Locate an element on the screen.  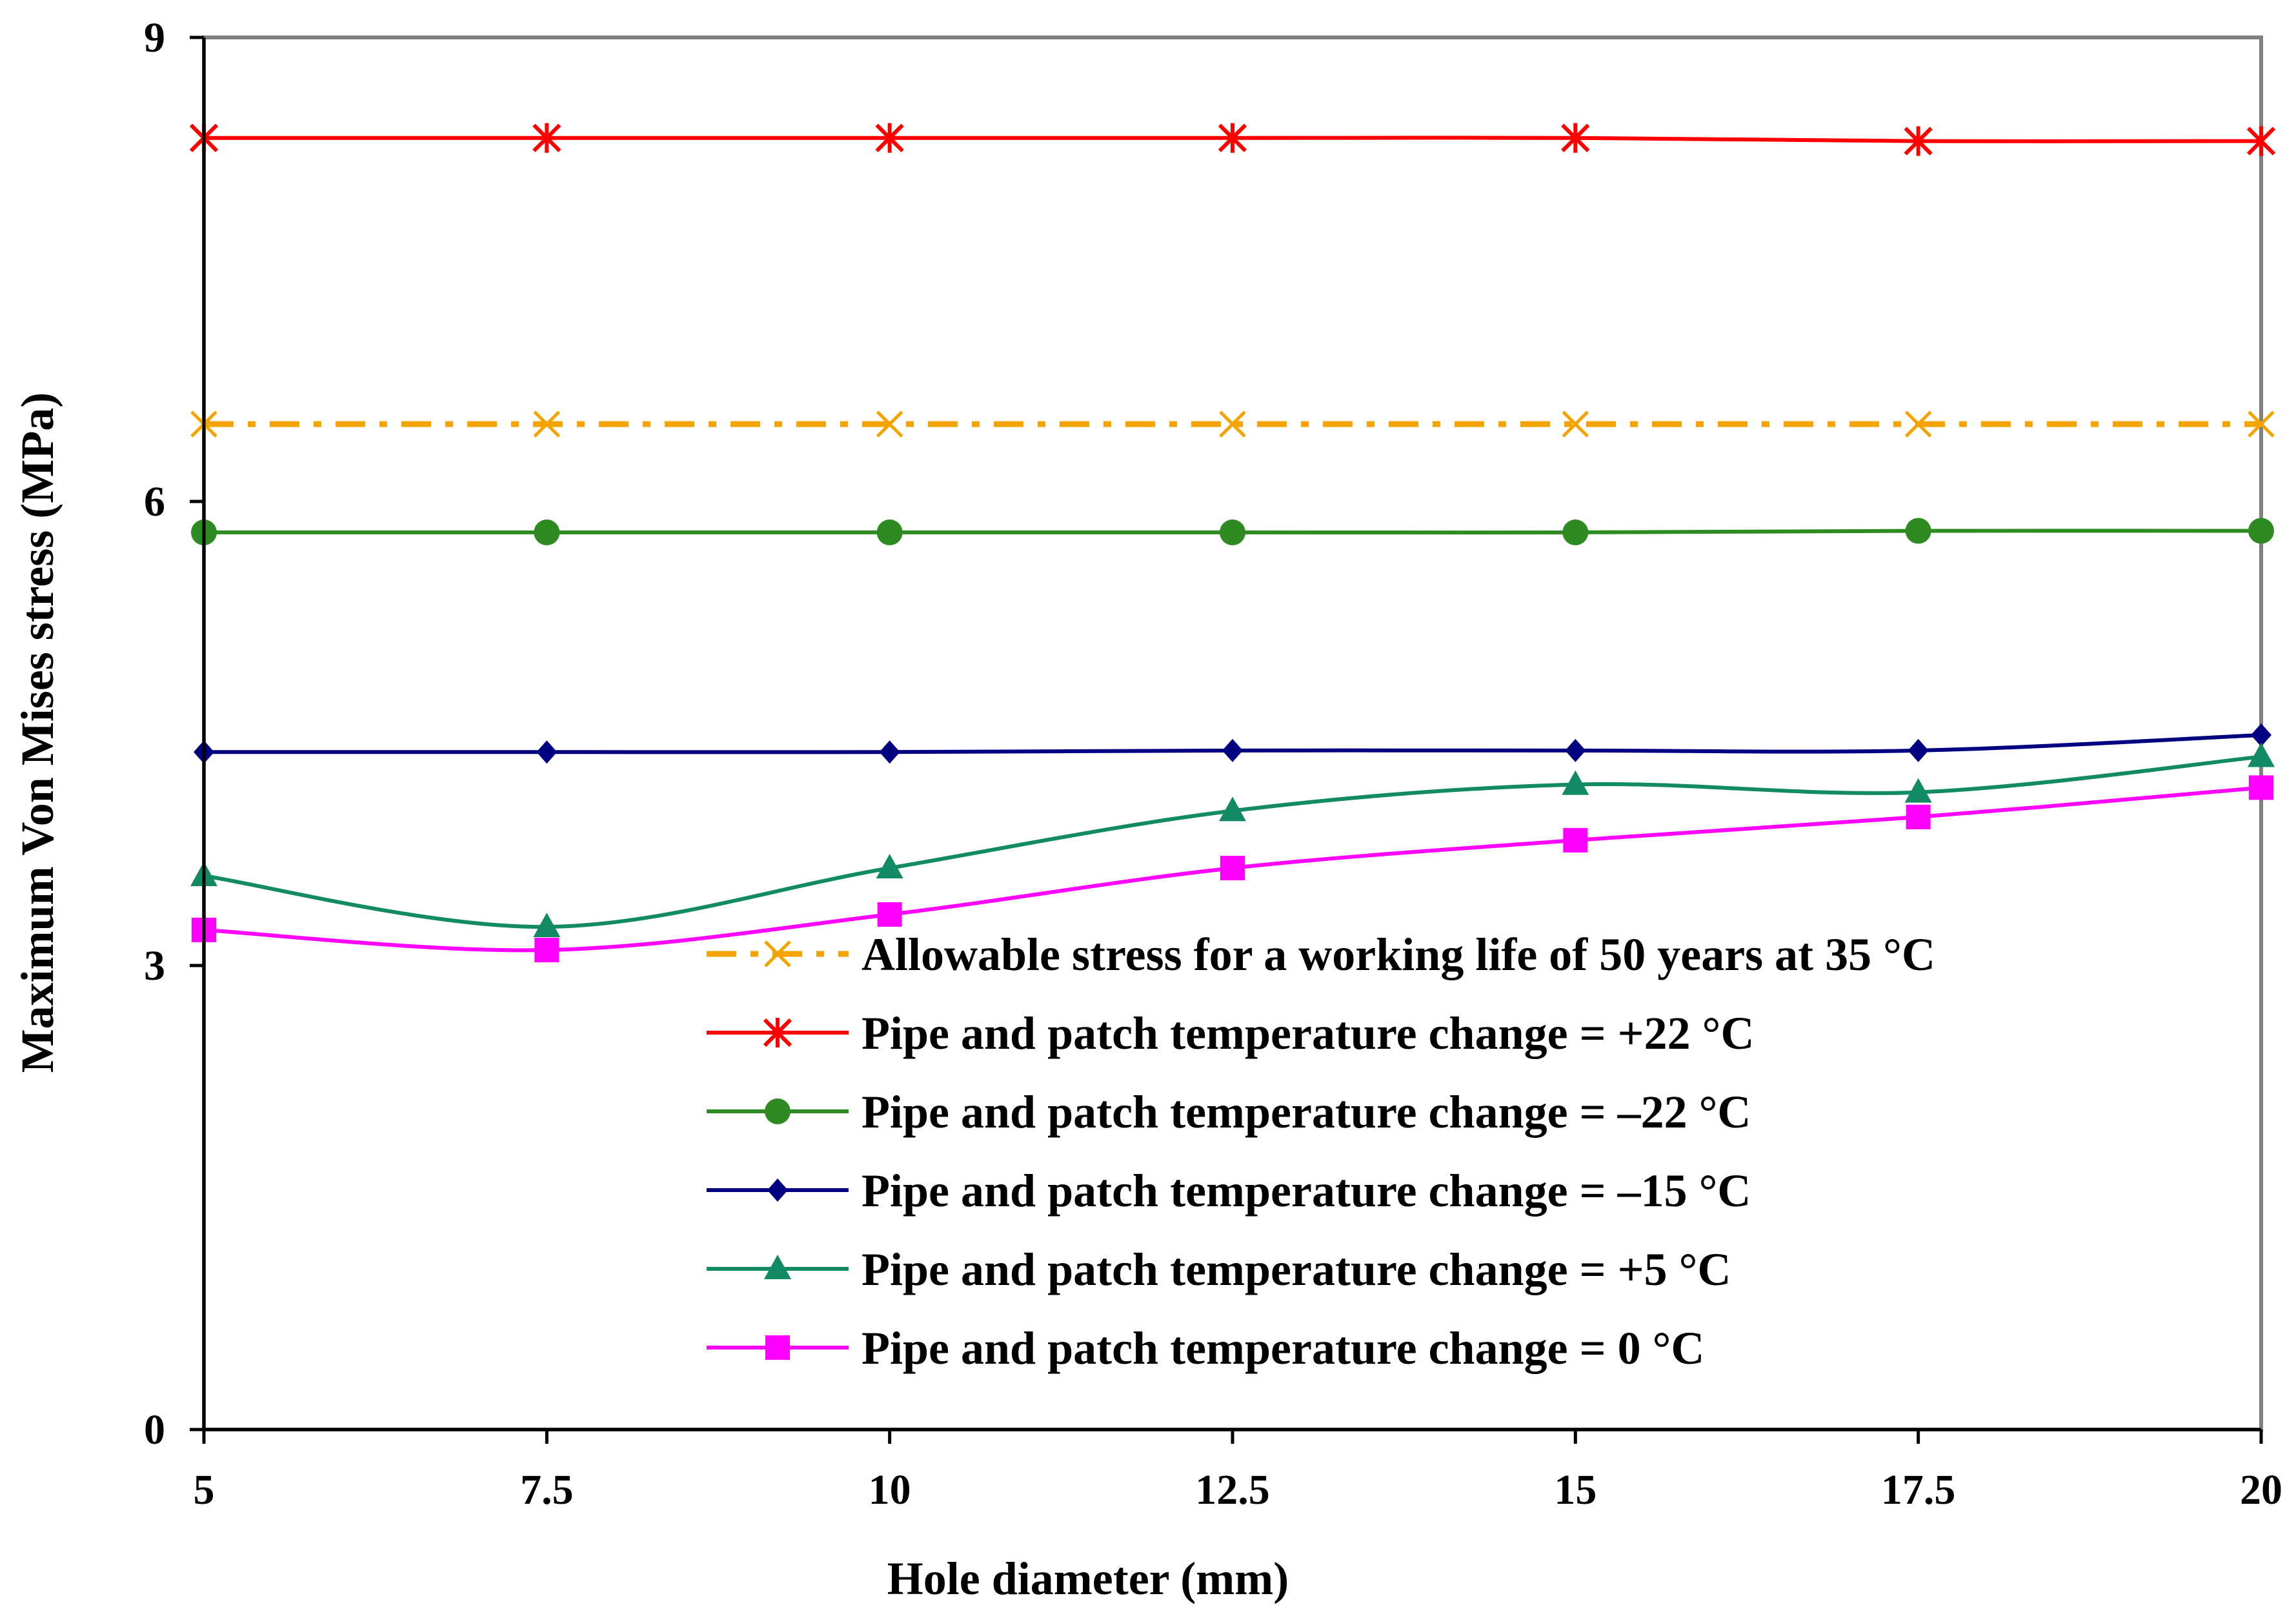
x-tick-label: 20 is located at coordinates (2261, 1490).